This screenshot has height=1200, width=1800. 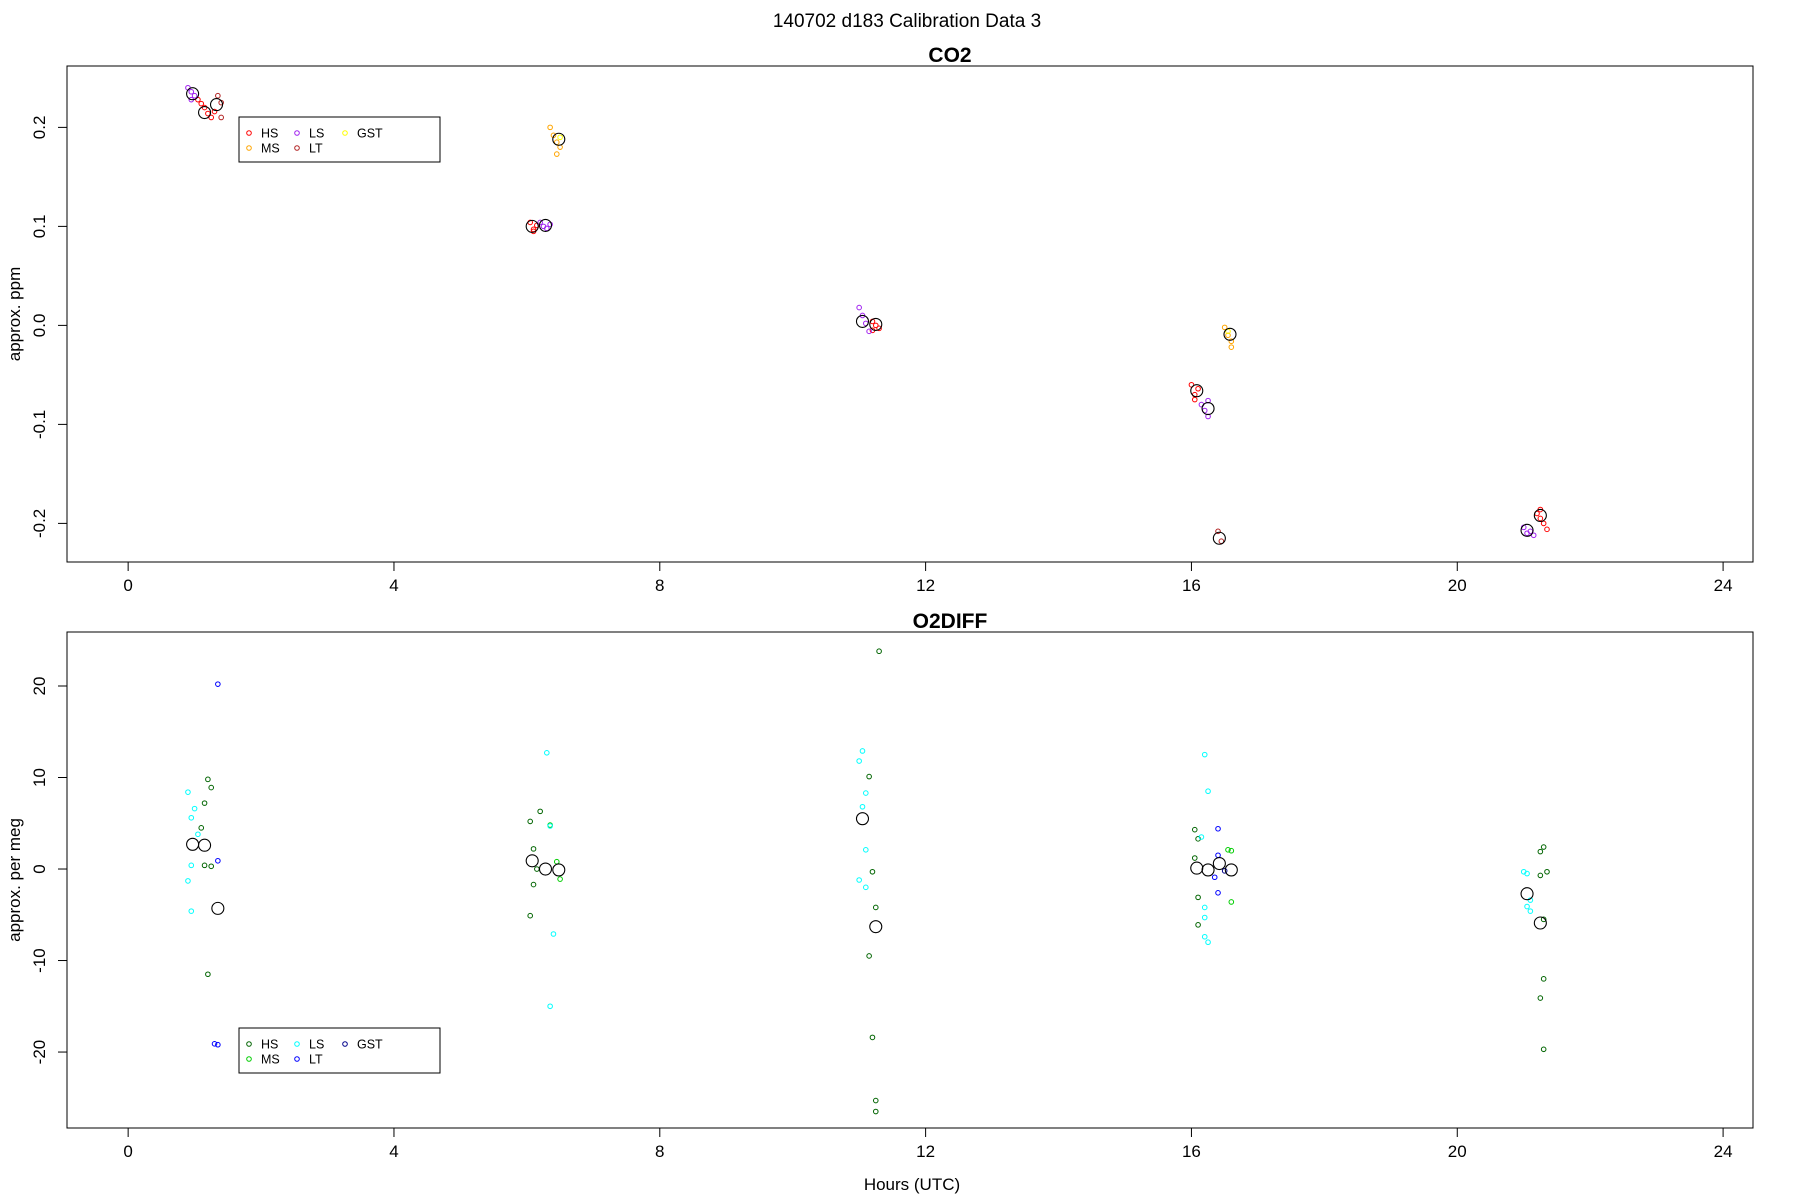 What do you see at coordinates (269, 134) in the screenshot?
I see `co2-legend-label-hs: HS` at bounding box center [269, 134].